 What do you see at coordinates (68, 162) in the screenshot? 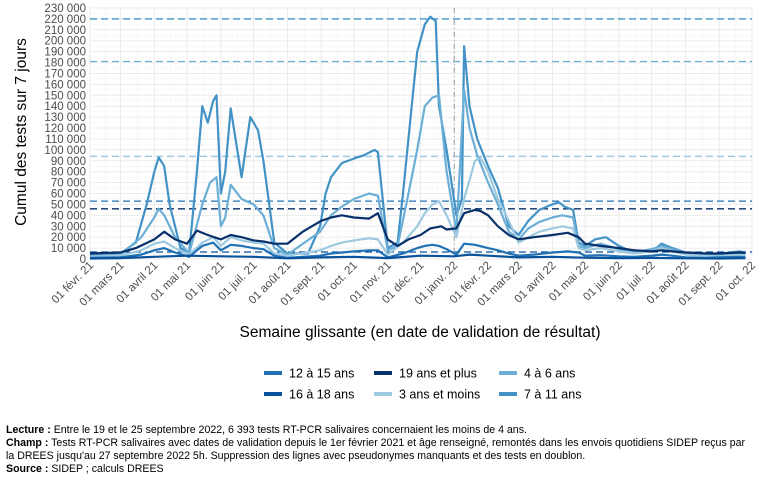
I see `y-tick-label: 90 000` at bounding box center [68, 162].